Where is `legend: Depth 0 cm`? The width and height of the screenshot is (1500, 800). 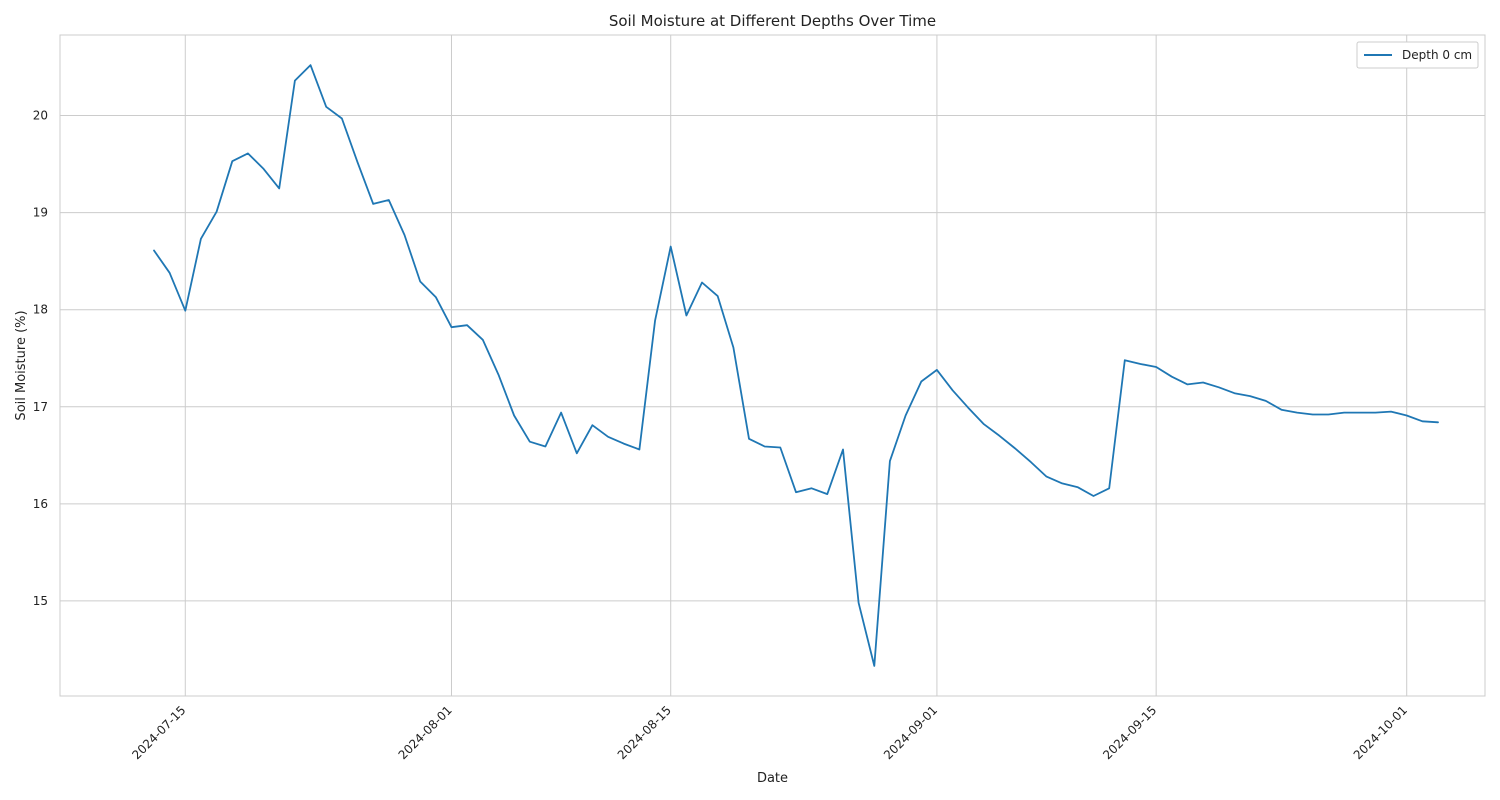
legend: Depth 0 cm is located at coordinates (1417, 55).